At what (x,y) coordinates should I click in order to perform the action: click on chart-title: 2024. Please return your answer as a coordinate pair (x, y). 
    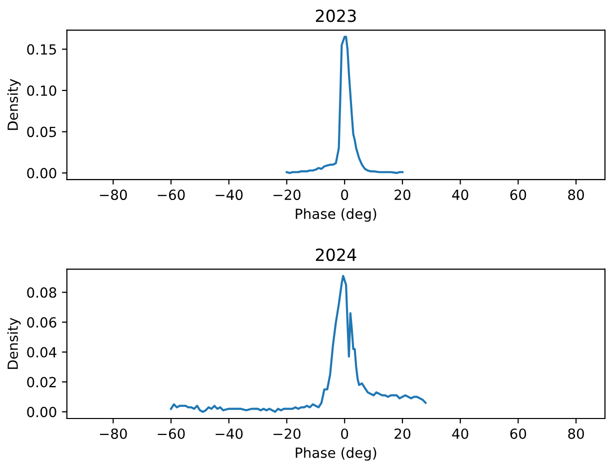
    Looking at the image, I should click on (336, 255).